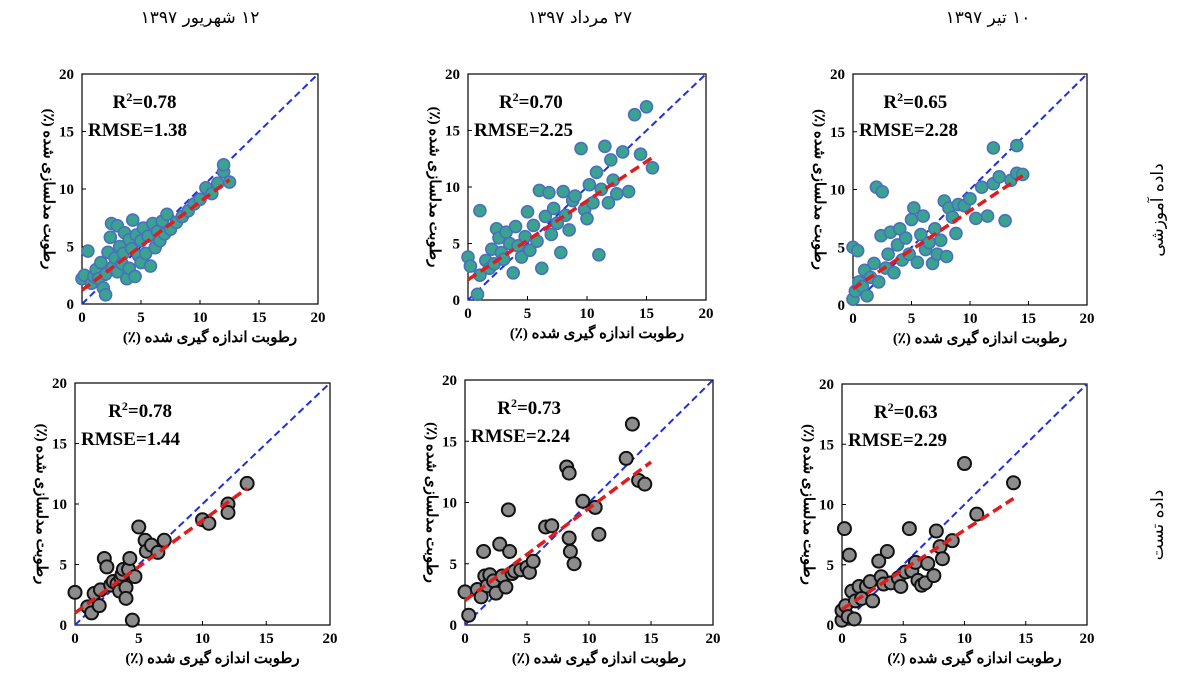 The image size is (1180, 691). I want to click on train-1-y-tick-label: 5, so click(71, 248).